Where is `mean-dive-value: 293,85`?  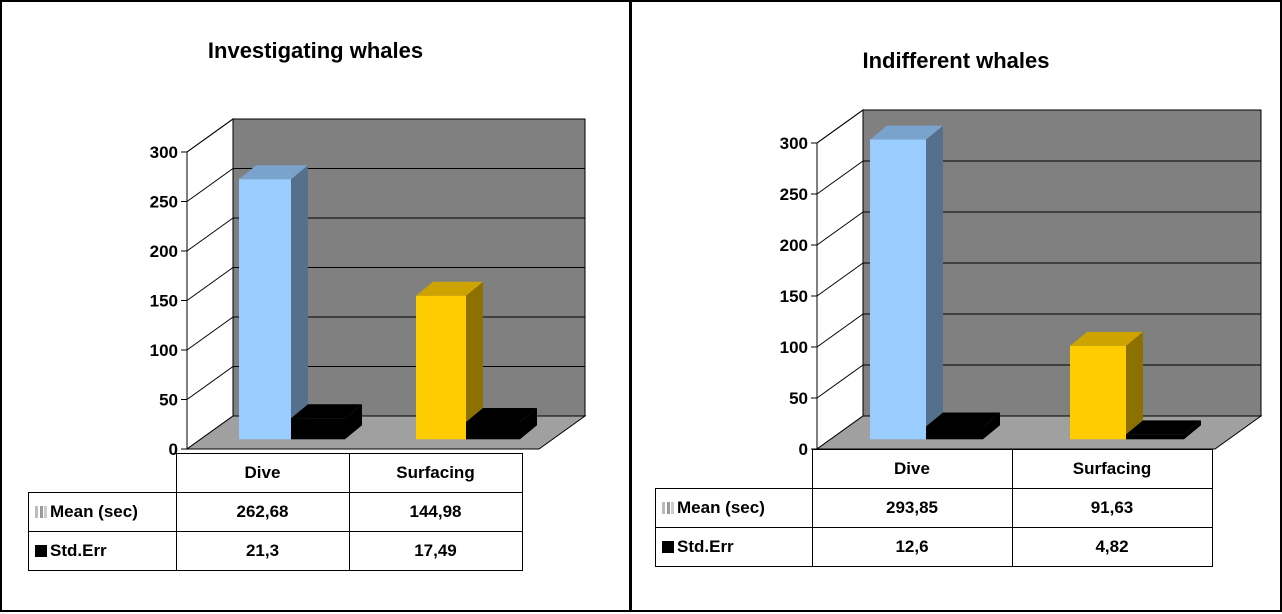
mean-dive-value: 293,85 is located at coordinates (912, 508).